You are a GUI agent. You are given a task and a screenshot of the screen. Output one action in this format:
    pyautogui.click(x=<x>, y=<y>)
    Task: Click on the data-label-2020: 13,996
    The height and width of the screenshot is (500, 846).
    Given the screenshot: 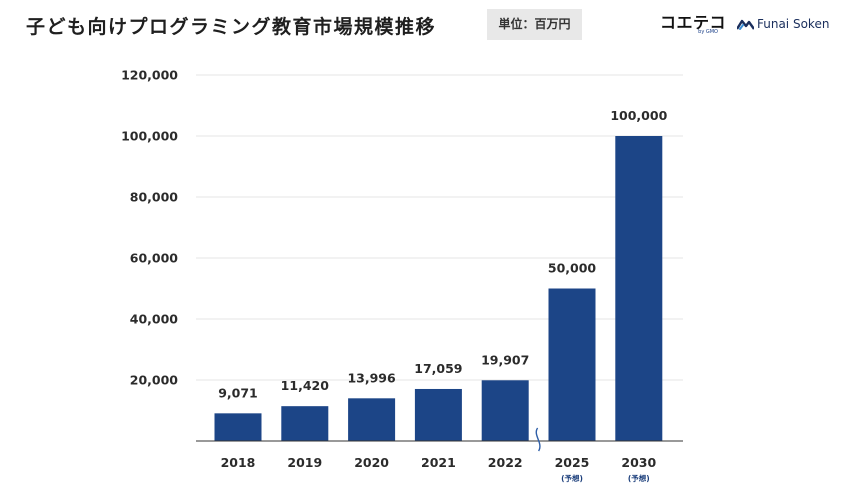 What is the action you would take?
    pyautogui.click(x=371, y=377)
    